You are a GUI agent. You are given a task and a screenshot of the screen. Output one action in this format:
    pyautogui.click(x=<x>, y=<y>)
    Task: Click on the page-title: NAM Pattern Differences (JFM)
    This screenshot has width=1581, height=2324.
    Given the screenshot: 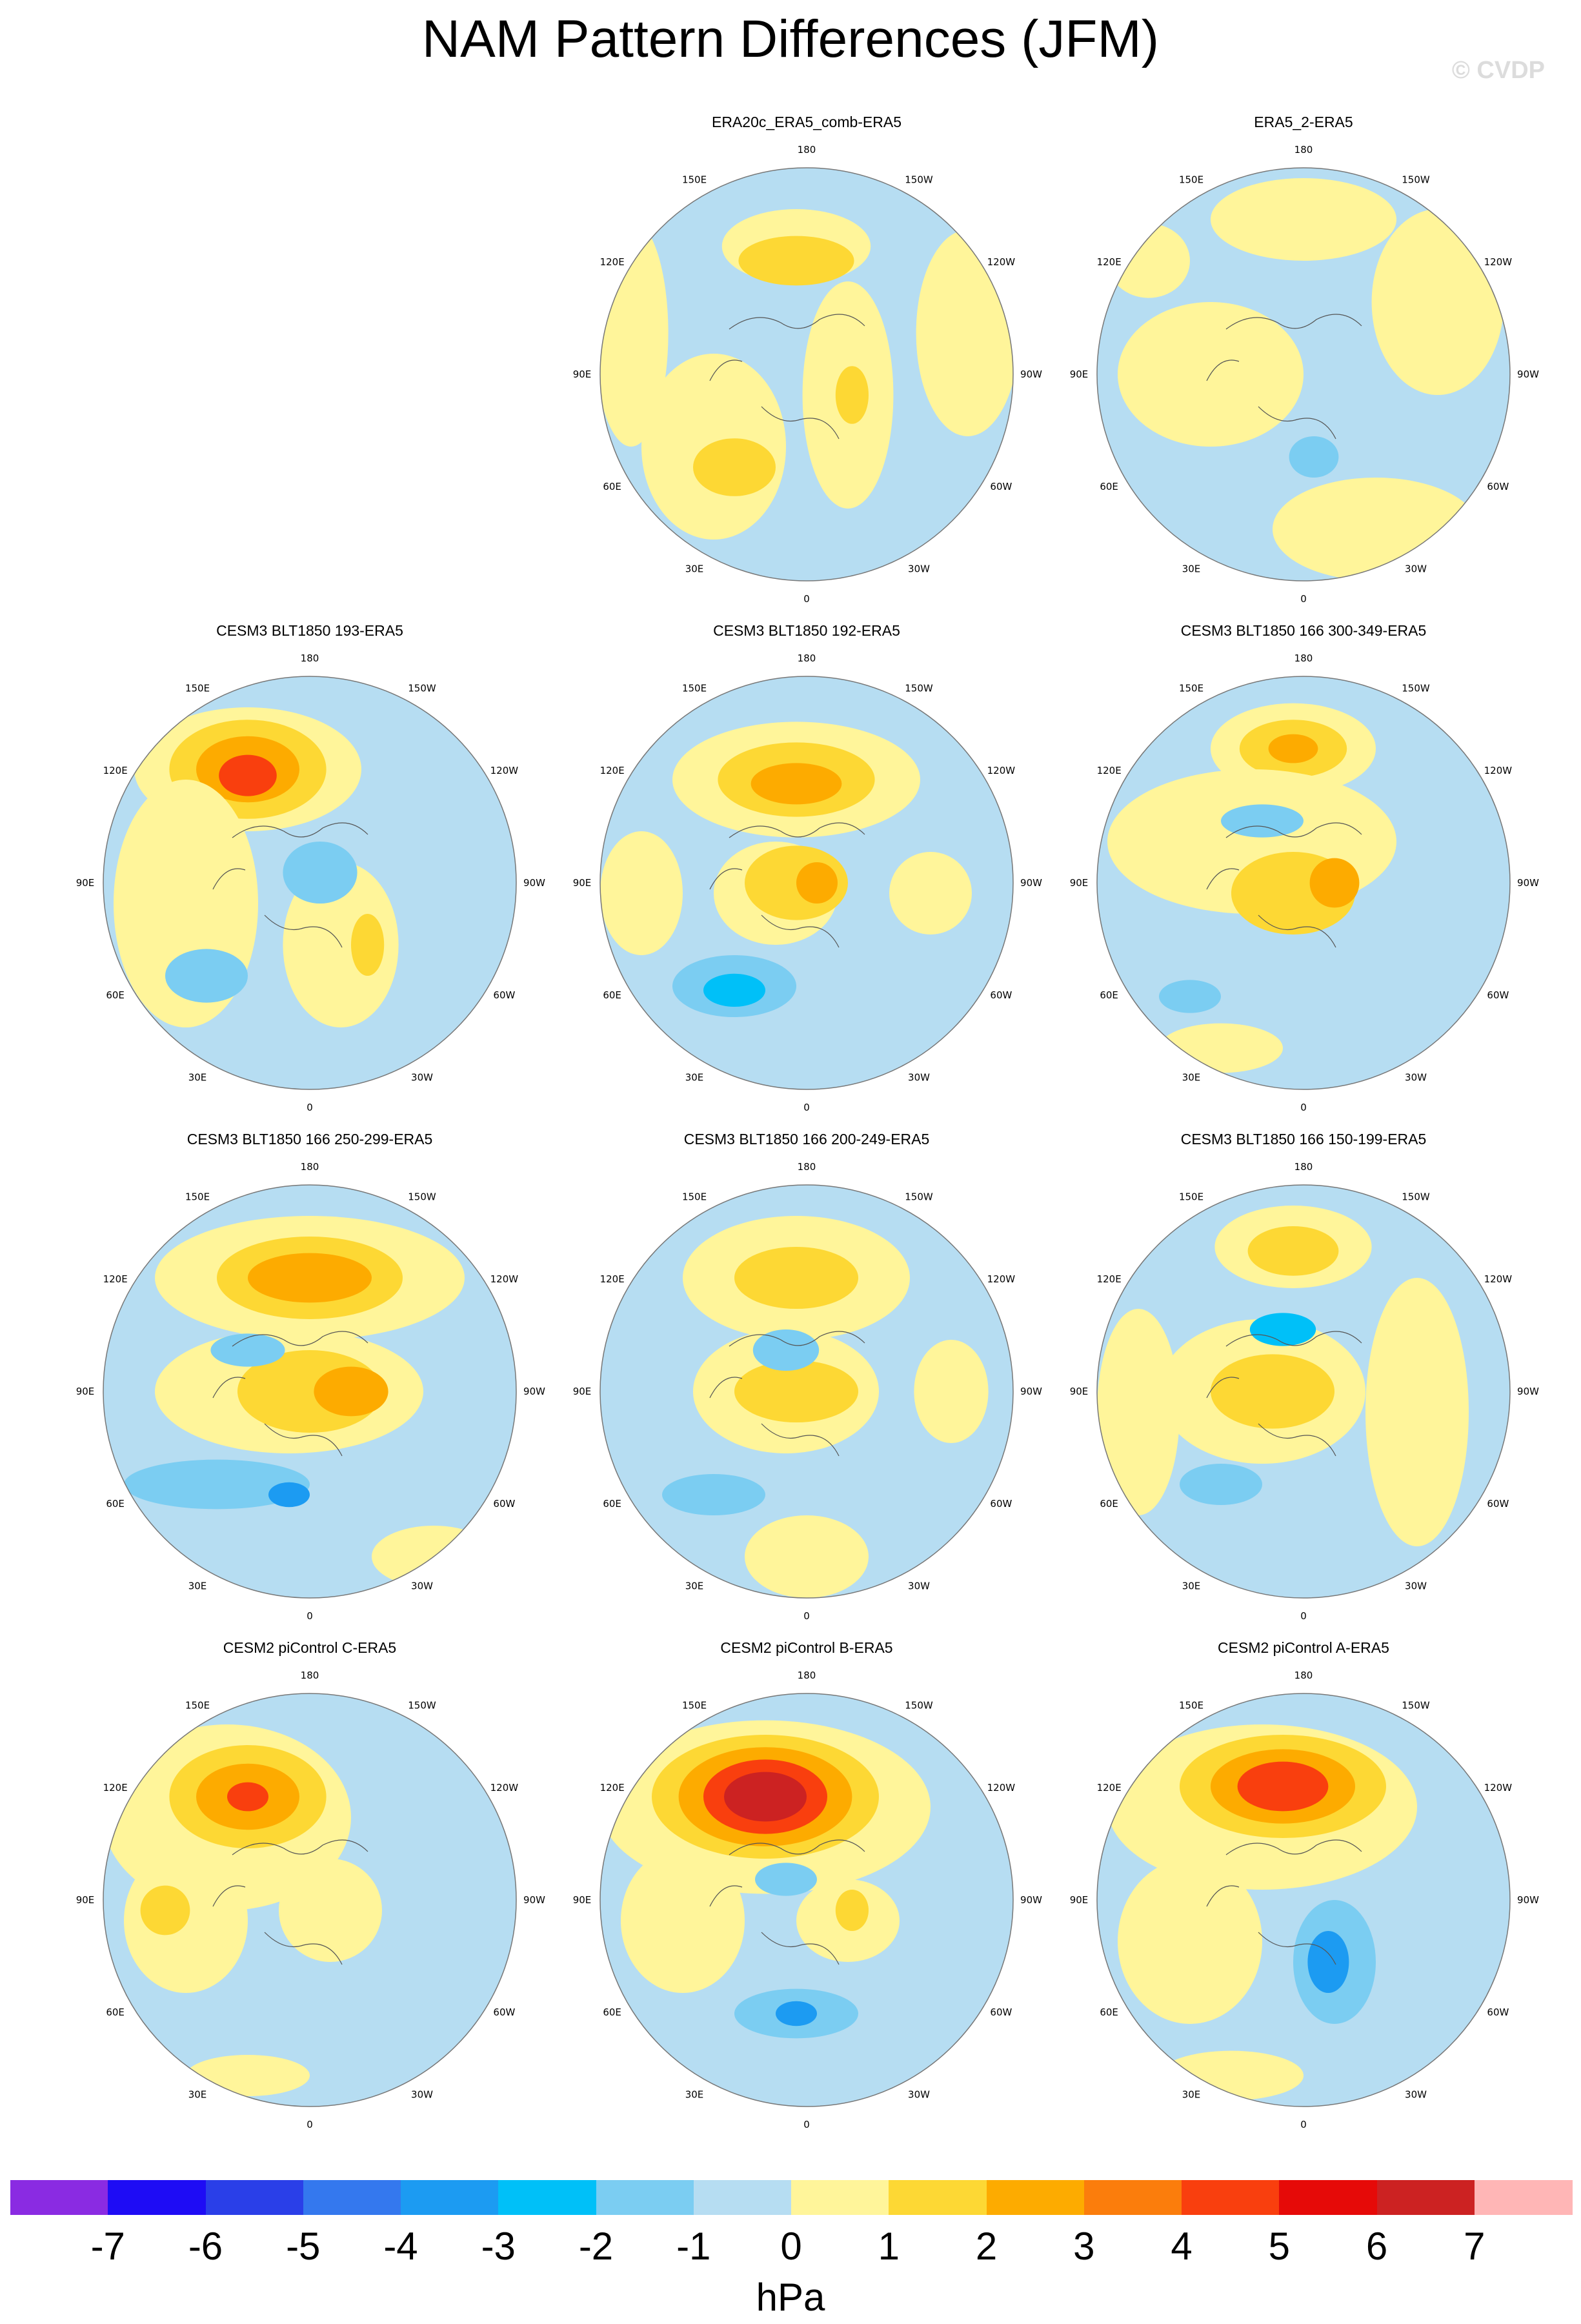 What is the action you would take?
    pyautogui.click(x=790, y=39)
    